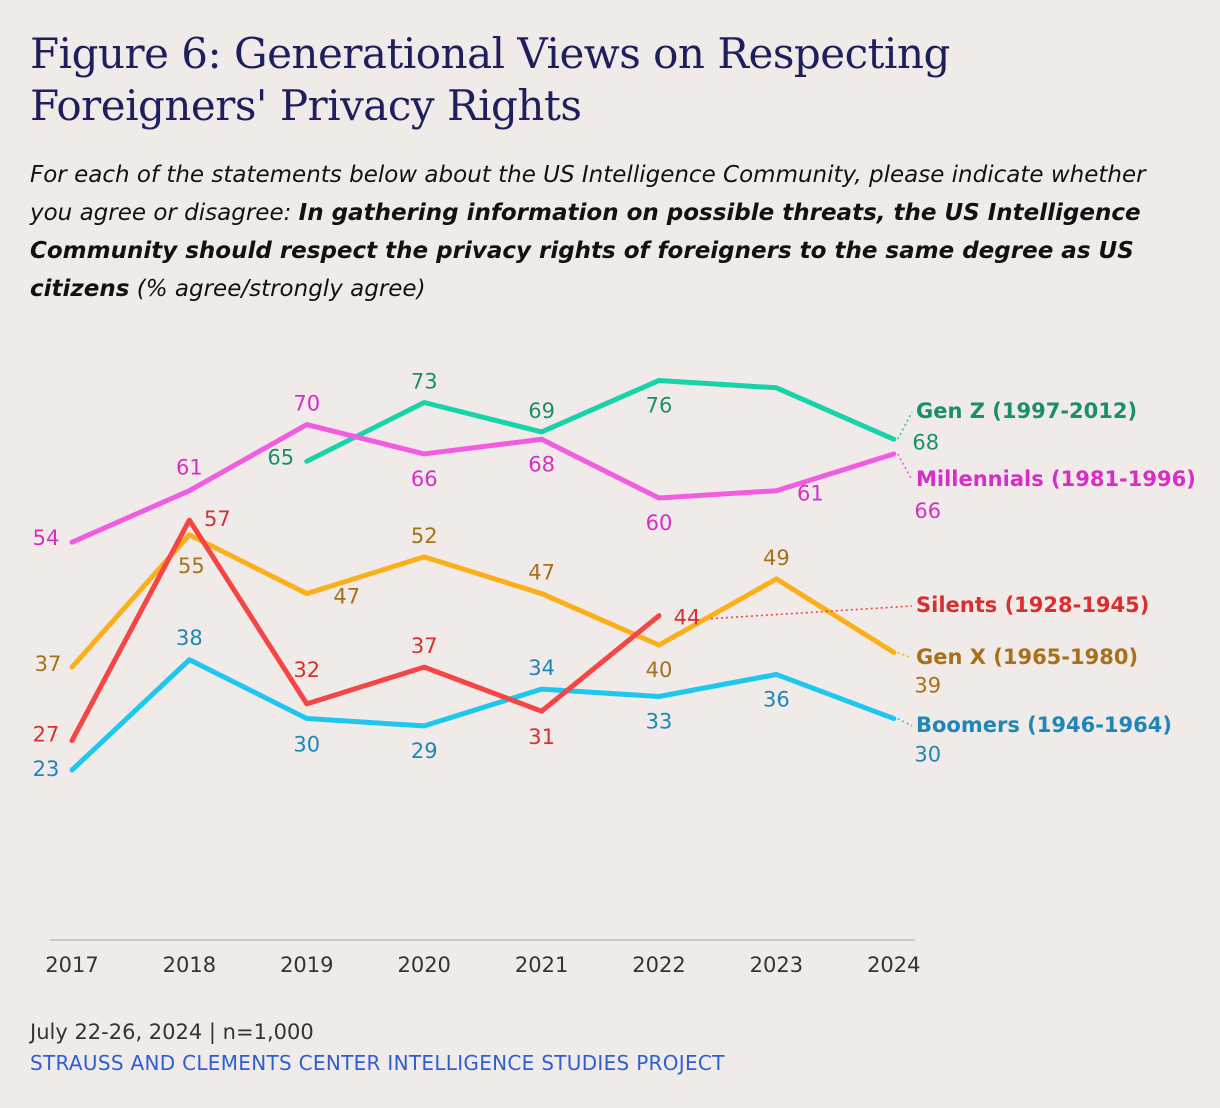  I want to click on data-label-millennials-2017: 54, so click(46, 538).